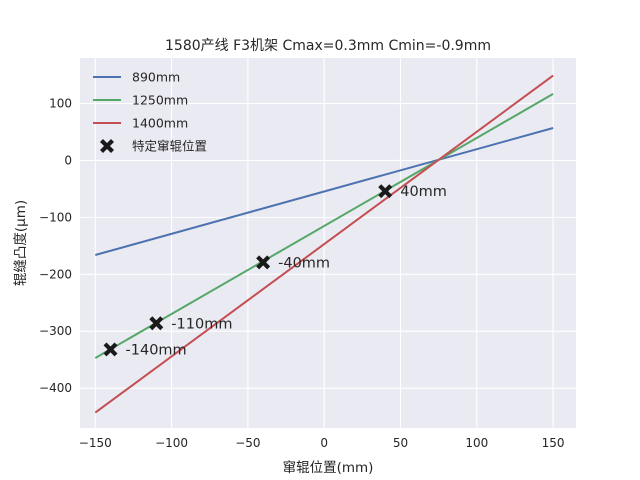 The width and height of the screenshot is (640, 480). What do you see at coordinates (107, 146) in the screenshot?
I see `legend-swatch-marker` at bounding box center [107, 146].